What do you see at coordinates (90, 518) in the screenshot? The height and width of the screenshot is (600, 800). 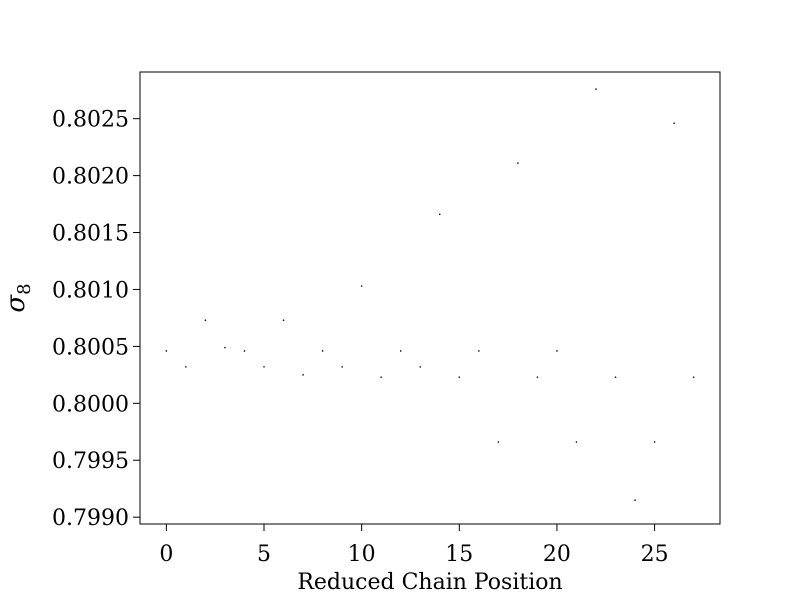 I see `y-tick-label: 0.7990` at bounding box center [90, 518].